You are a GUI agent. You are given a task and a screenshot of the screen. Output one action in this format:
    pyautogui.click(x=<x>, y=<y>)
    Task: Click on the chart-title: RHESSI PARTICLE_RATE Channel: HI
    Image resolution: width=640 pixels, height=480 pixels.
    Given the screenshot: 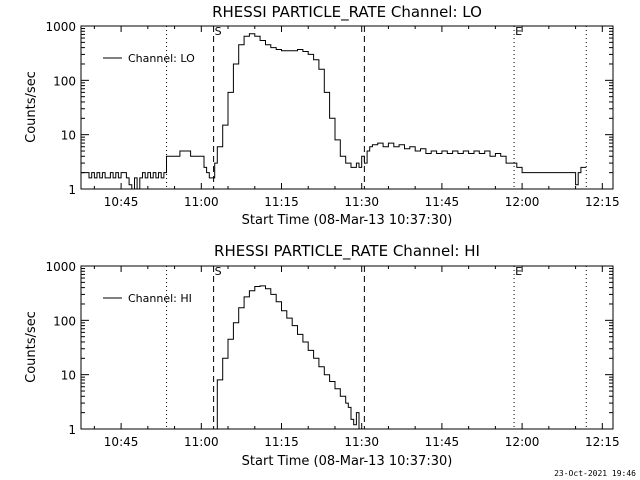 What is the action you would take?
    pyautogui.click(x=347, y=251)
    